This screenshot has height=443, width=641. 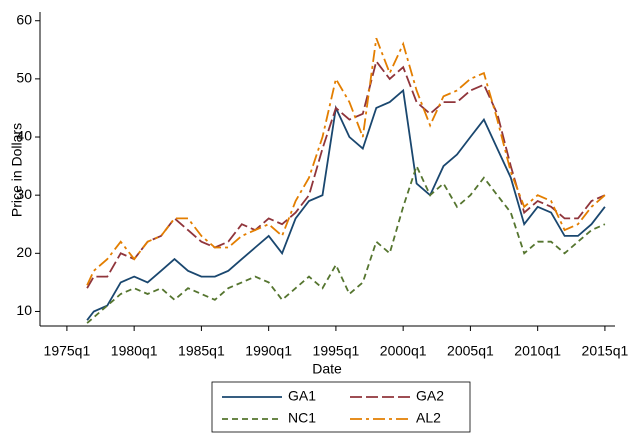 I want to click on y-tick-label: 40, so click(x=24, y=136).